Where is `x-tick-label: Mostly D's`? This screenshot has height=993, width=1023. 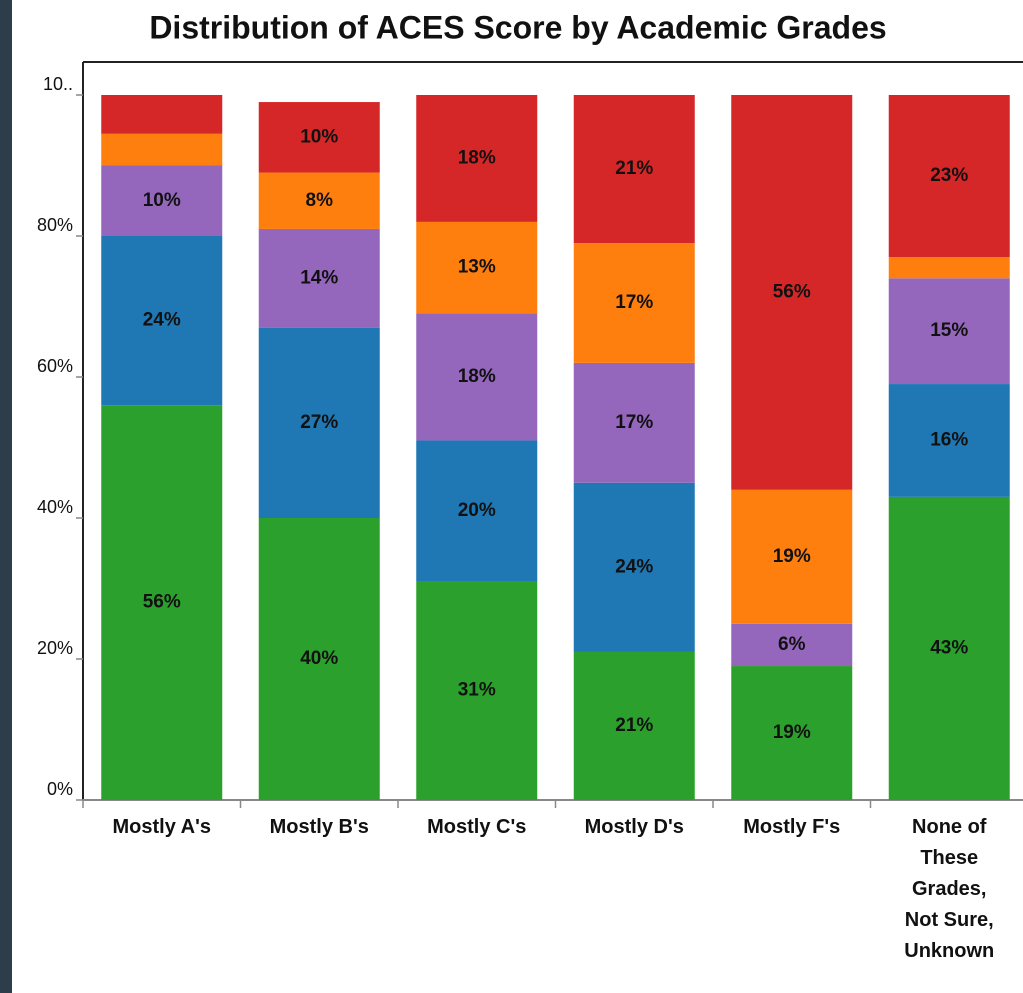
x-tick-label: Mostly D's is located at coordinates (634, 827).